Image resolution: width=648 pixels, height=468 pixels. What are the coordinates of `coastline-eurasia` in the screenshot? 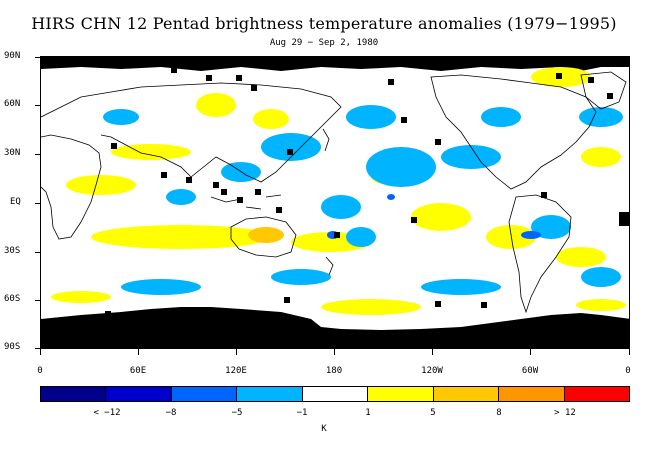 It's located at (191, 132).